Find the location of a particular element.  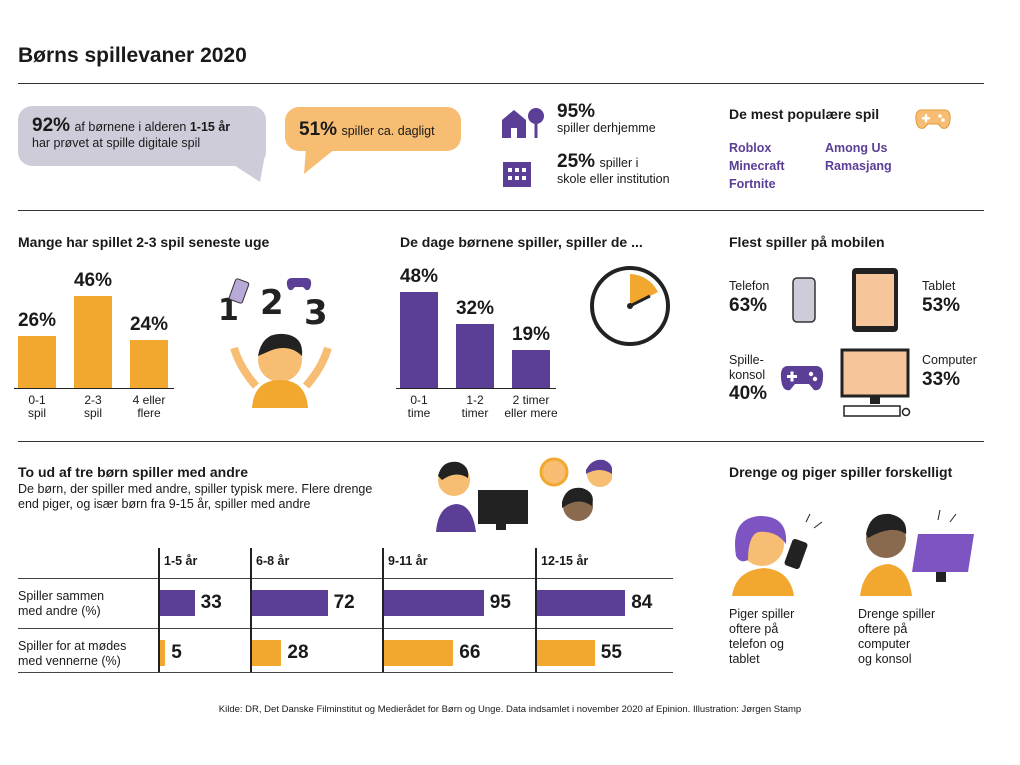

gamepad-icon is located at coordinates (933, 119).